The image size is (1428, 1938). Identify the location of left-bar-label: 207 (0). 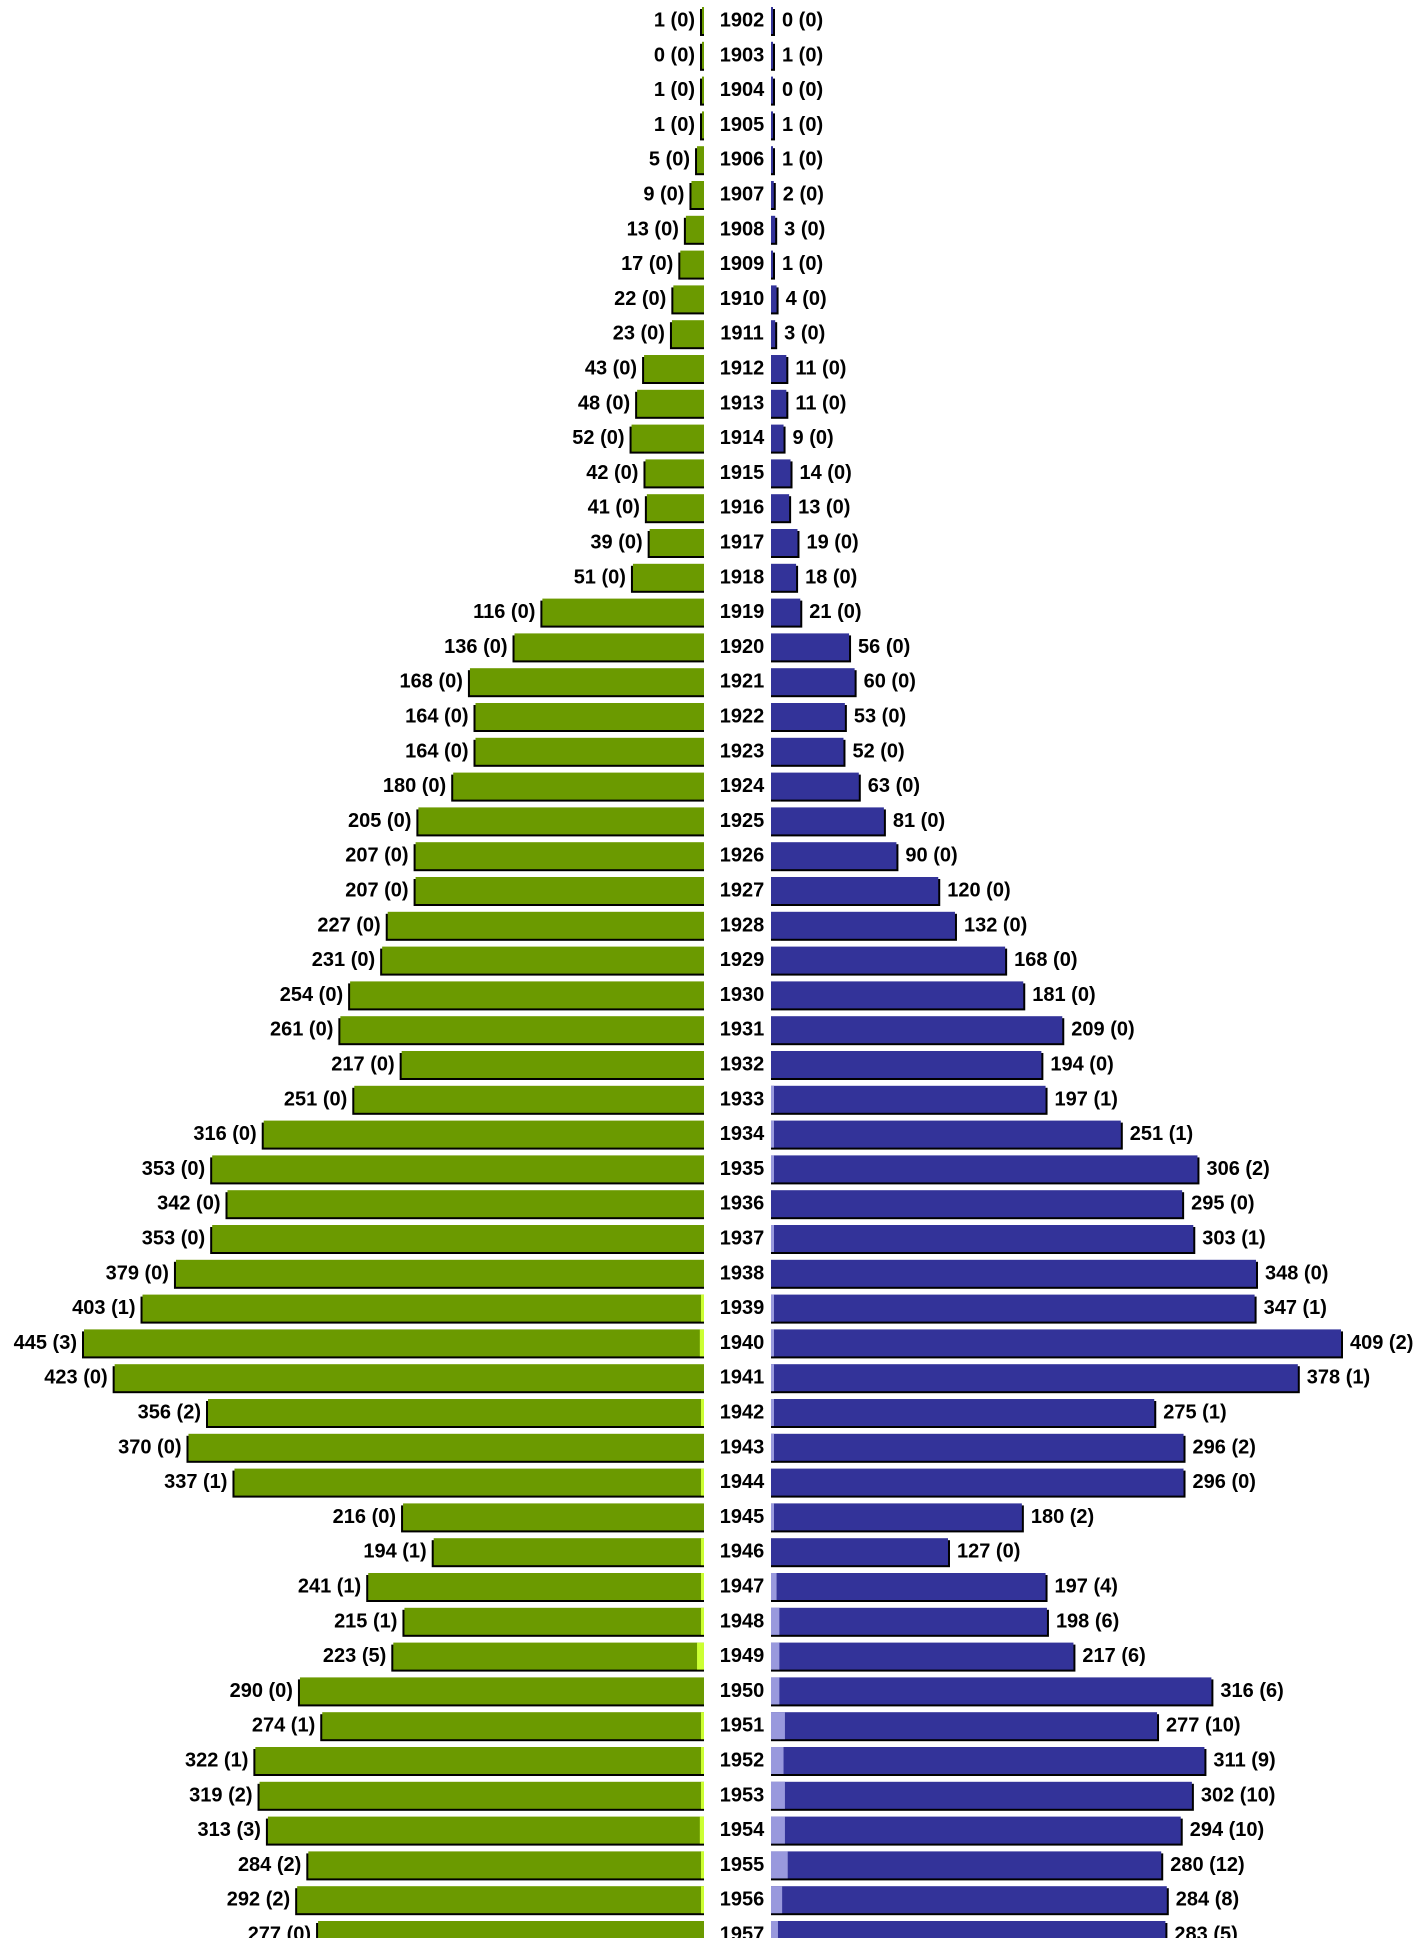
(376, 891).